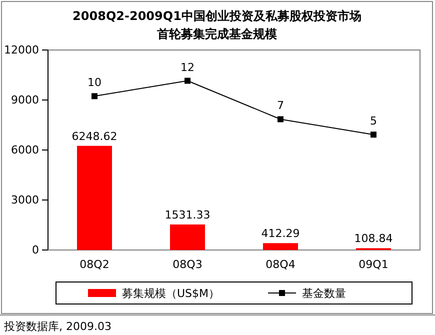 The height and width of the screenshot is (335, 435). Describe the element at coordinates (216, 34) in the screenshot. I see `chart-subtitle: 首轮募集完成基金规模` at that location.